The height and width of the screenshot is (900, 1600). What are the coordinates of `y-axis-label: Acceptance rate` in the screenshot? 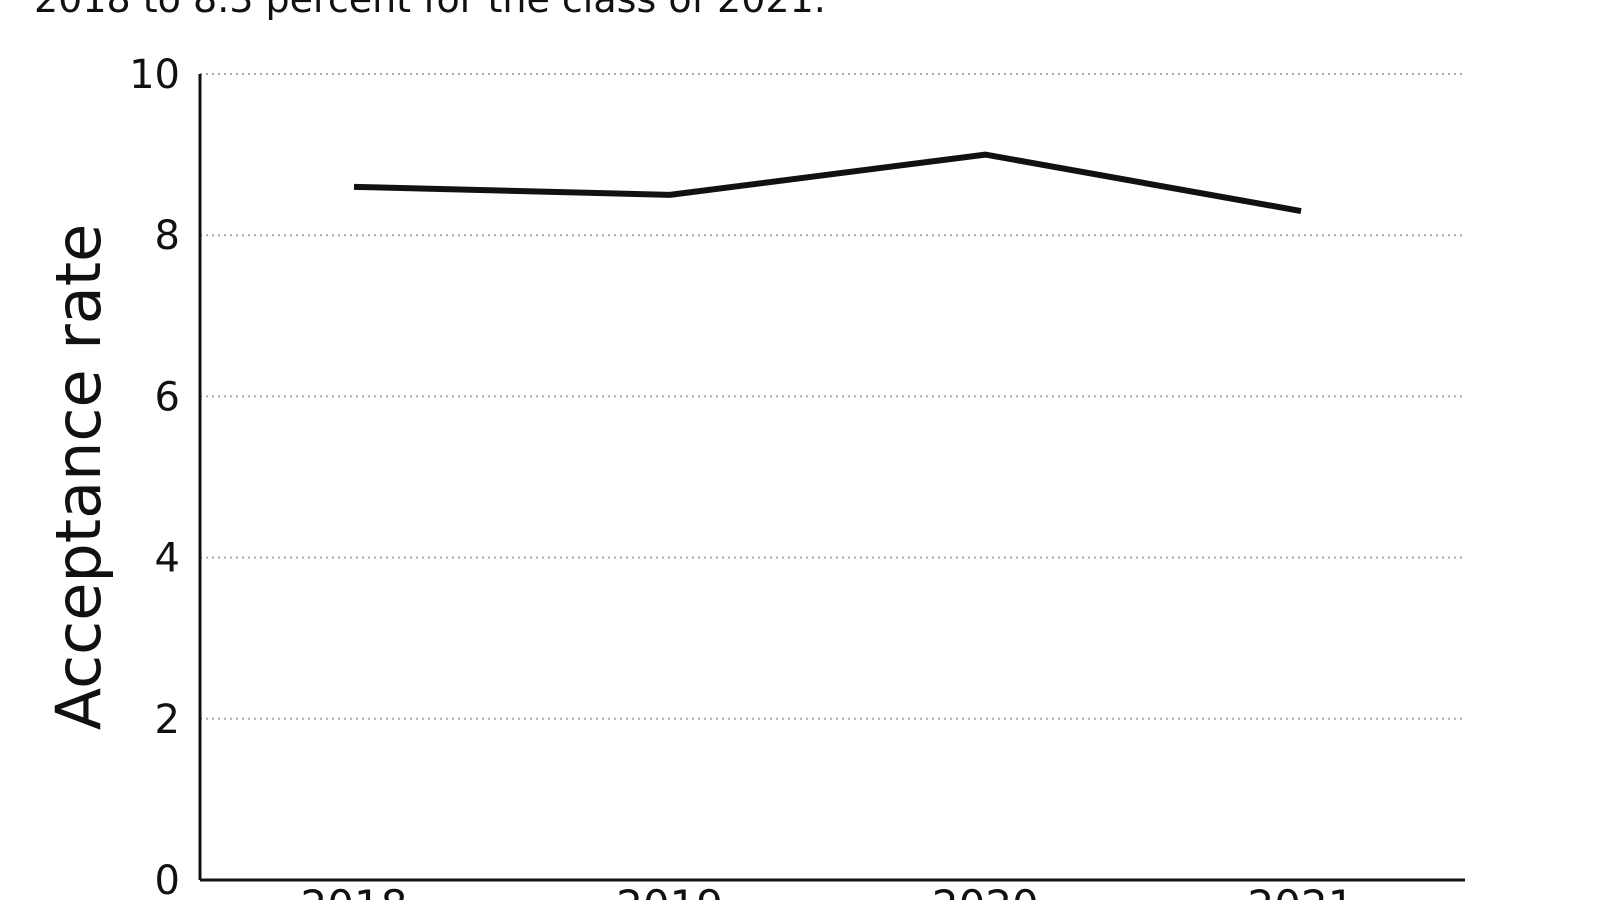 It's located at (78, 477).